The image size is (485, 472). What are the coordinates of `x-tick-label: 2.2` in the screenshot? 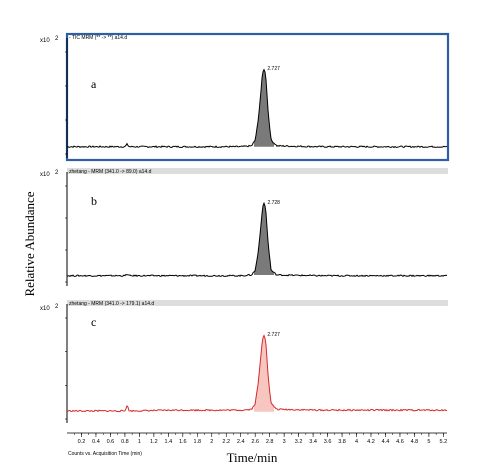 It's located at (226, 442).